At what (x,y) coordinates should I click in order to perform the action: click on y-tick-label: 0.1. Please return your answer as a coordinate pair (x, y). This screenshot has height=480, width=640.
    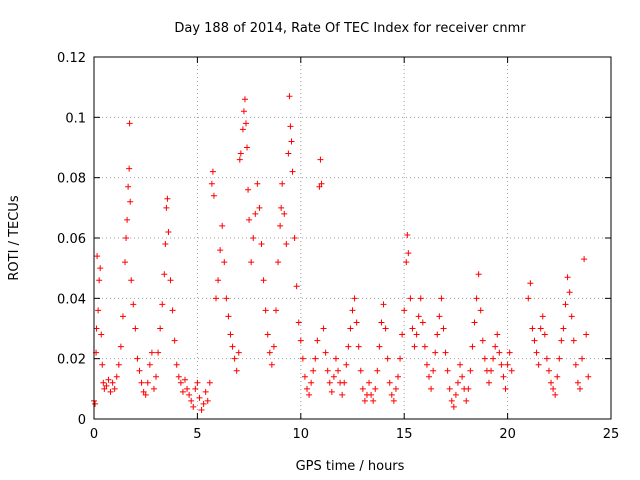
    Looking at the image, I should click on (75, 118).